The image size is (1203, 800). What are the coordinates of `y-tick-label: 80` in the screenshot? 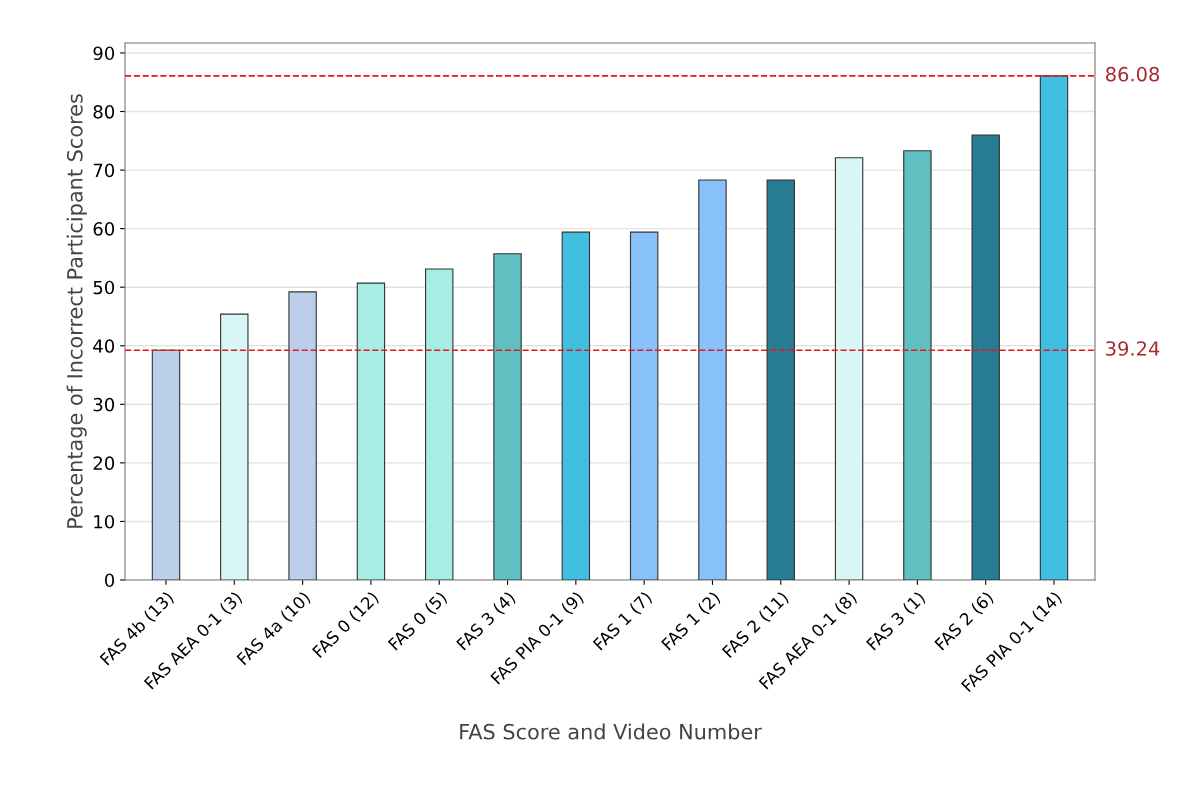 It's located at (104, 111).